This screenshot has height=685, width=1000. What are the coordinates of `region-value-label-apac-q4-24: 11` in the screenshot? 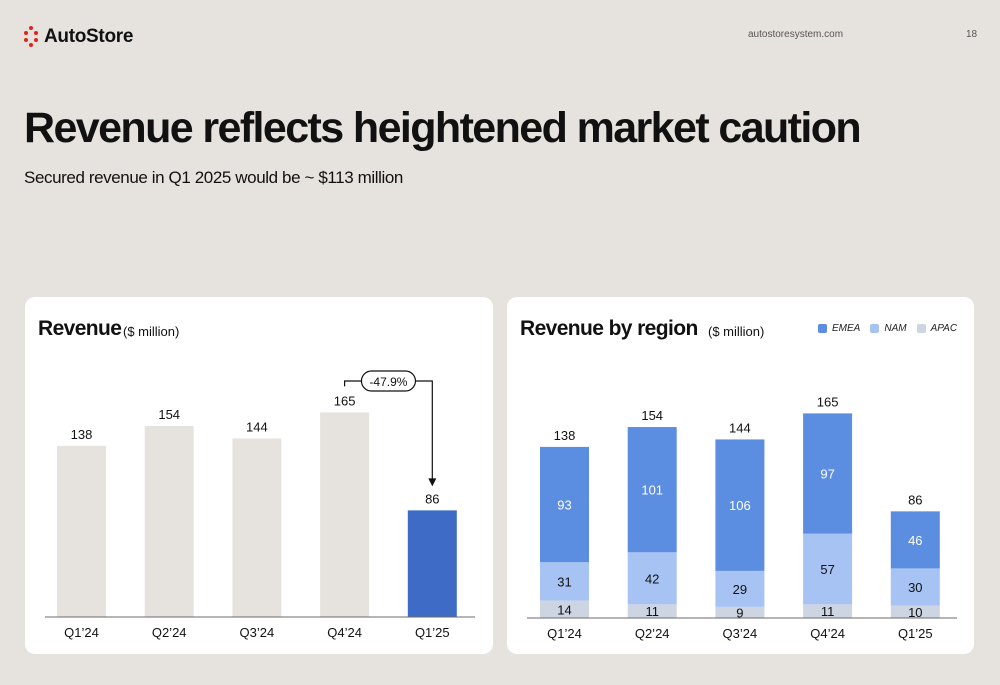 It's located at (828, 611).